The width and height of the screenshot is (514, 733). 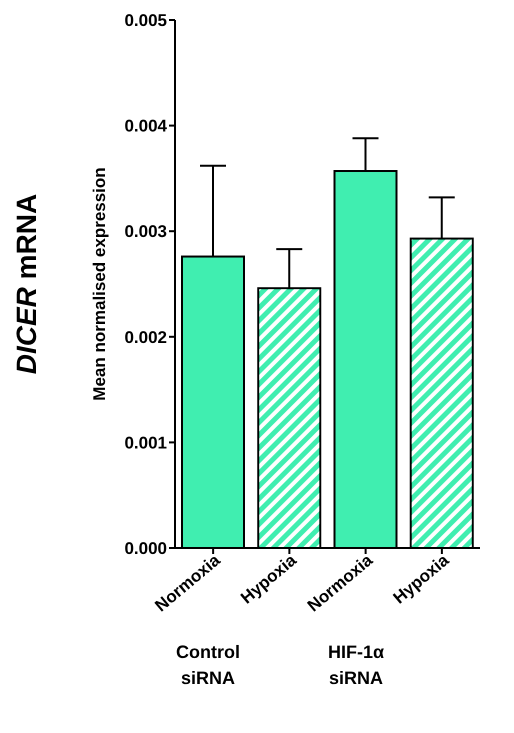 What do you see at coordinates (145, 20) in the screenshot?
I see `y-tick-label: 0.005` at bounding box center [145, 20].